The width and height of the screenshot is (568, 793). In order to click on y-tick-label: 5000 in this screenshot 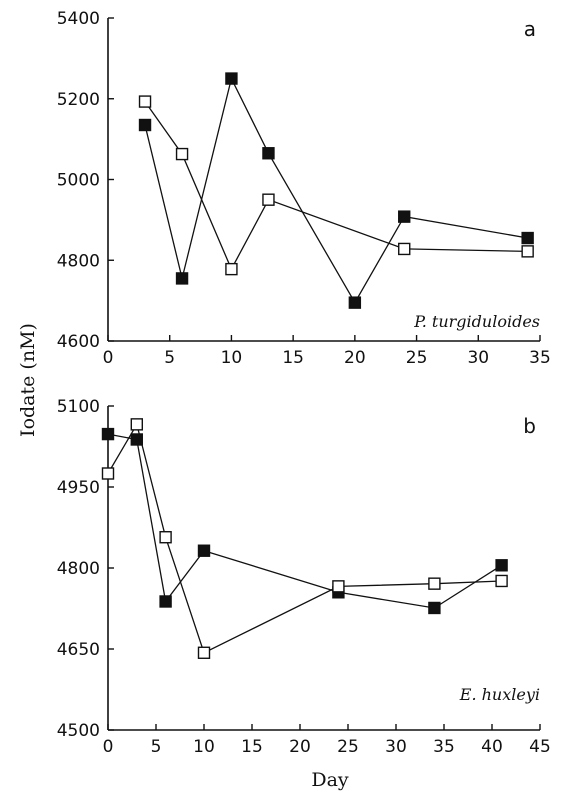, I will do `click(78, 181)`.